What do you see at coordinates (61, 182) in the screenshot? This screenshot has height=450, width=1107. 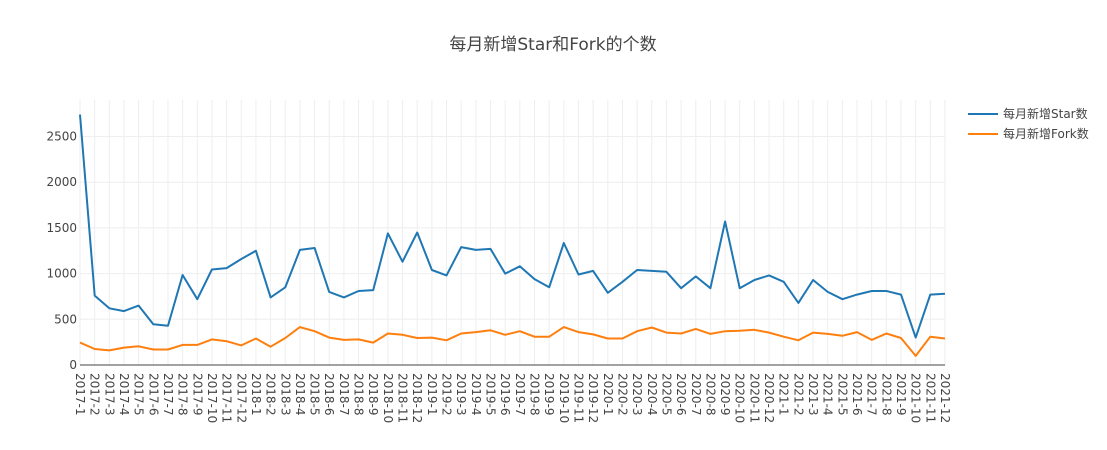 I see `y-tick-label: 2000` at bounding box center [61, 182].